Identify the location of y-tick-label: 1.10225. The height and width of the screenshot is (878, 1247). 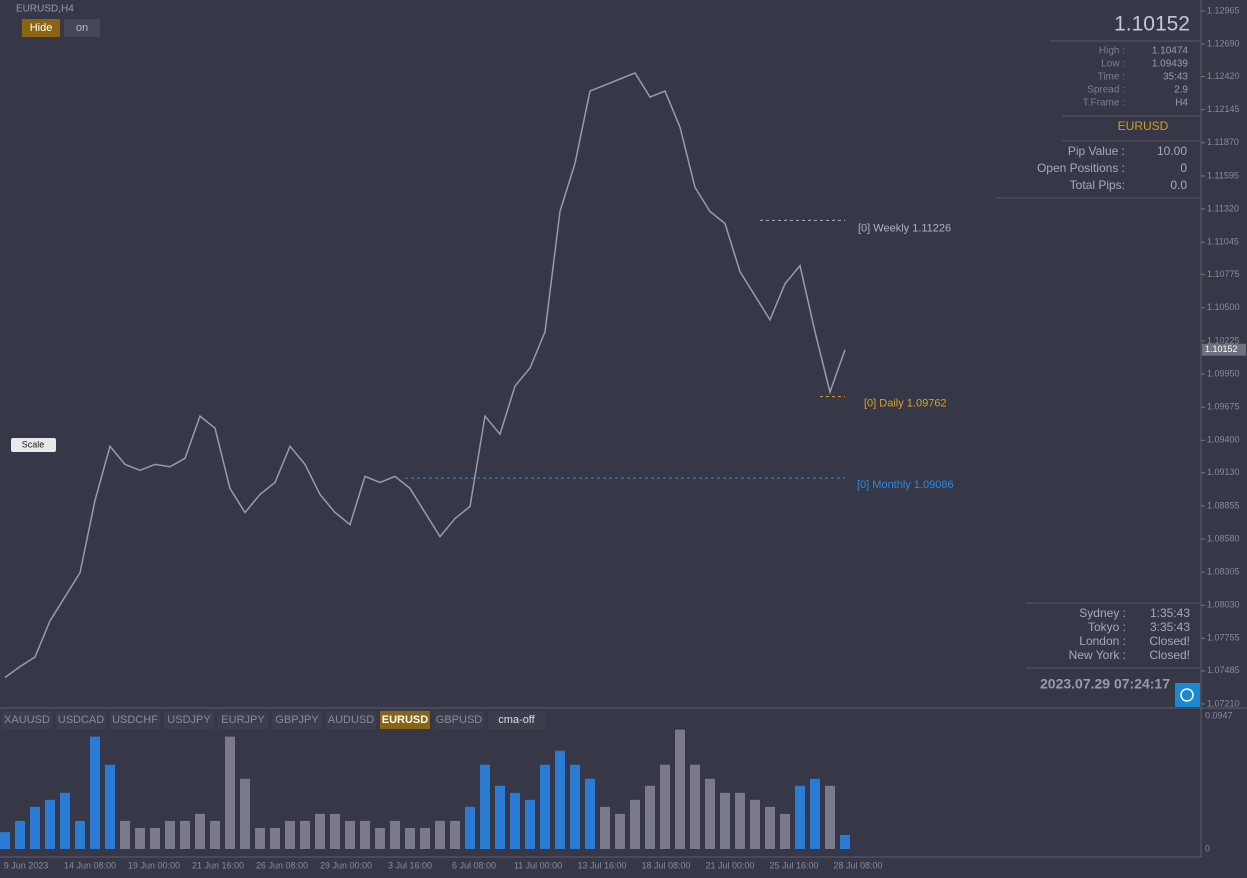
(1223, 340).